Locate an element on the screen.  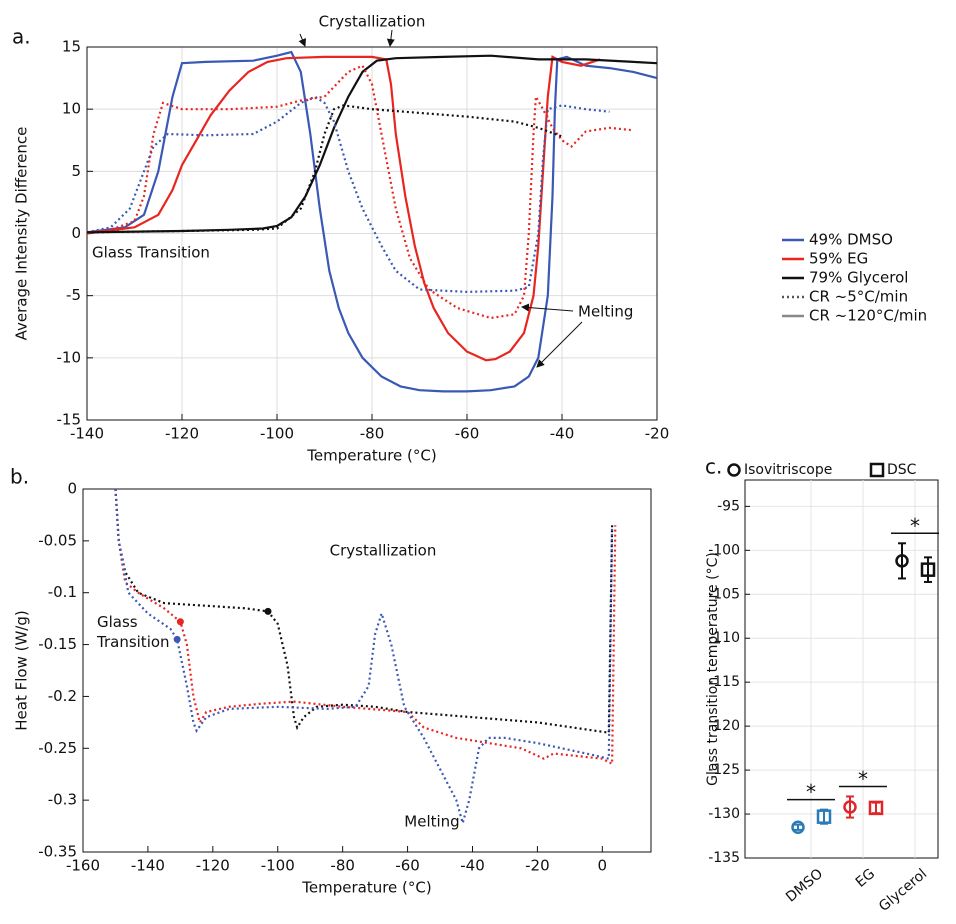
panel-label: c. is located at coordinates (713, 467).